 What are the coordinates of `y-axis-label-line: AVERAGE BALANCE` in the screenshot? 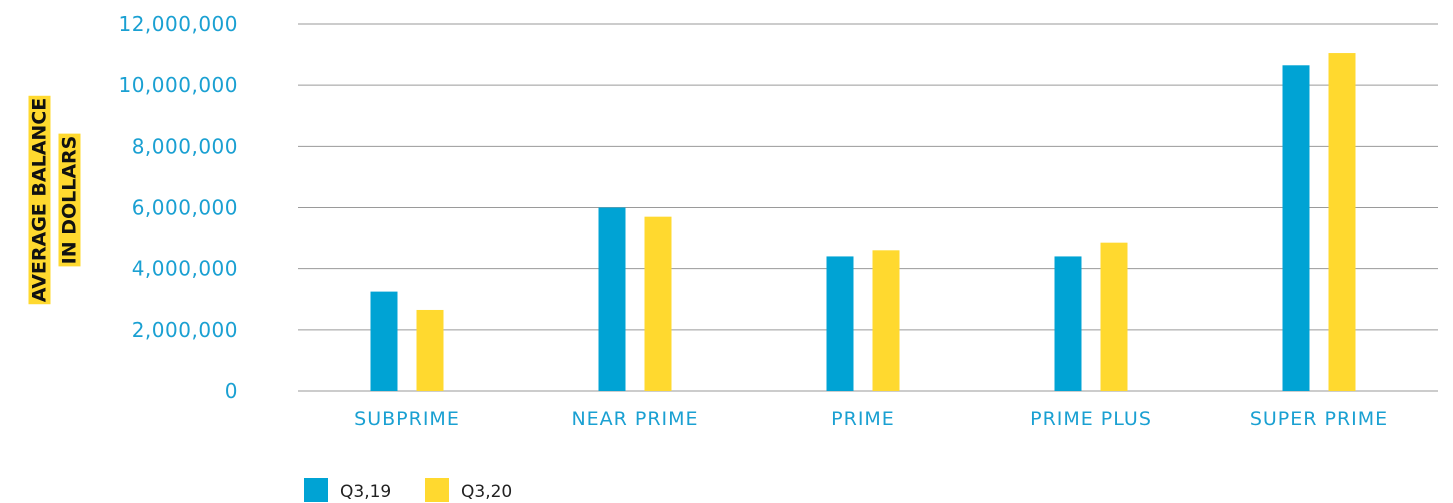 It's located at (39, 200).